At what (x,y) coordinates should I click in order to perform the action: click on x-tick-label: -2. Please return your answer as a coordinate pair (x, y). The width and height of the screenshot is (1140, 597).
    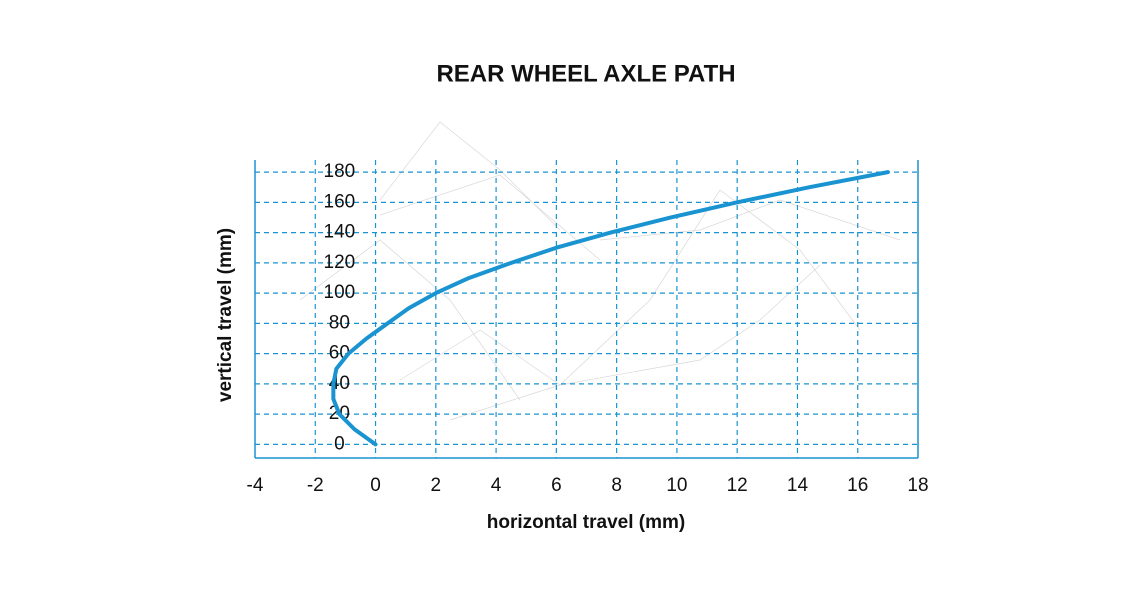
    Looking at the image, I should click on (315, 485).